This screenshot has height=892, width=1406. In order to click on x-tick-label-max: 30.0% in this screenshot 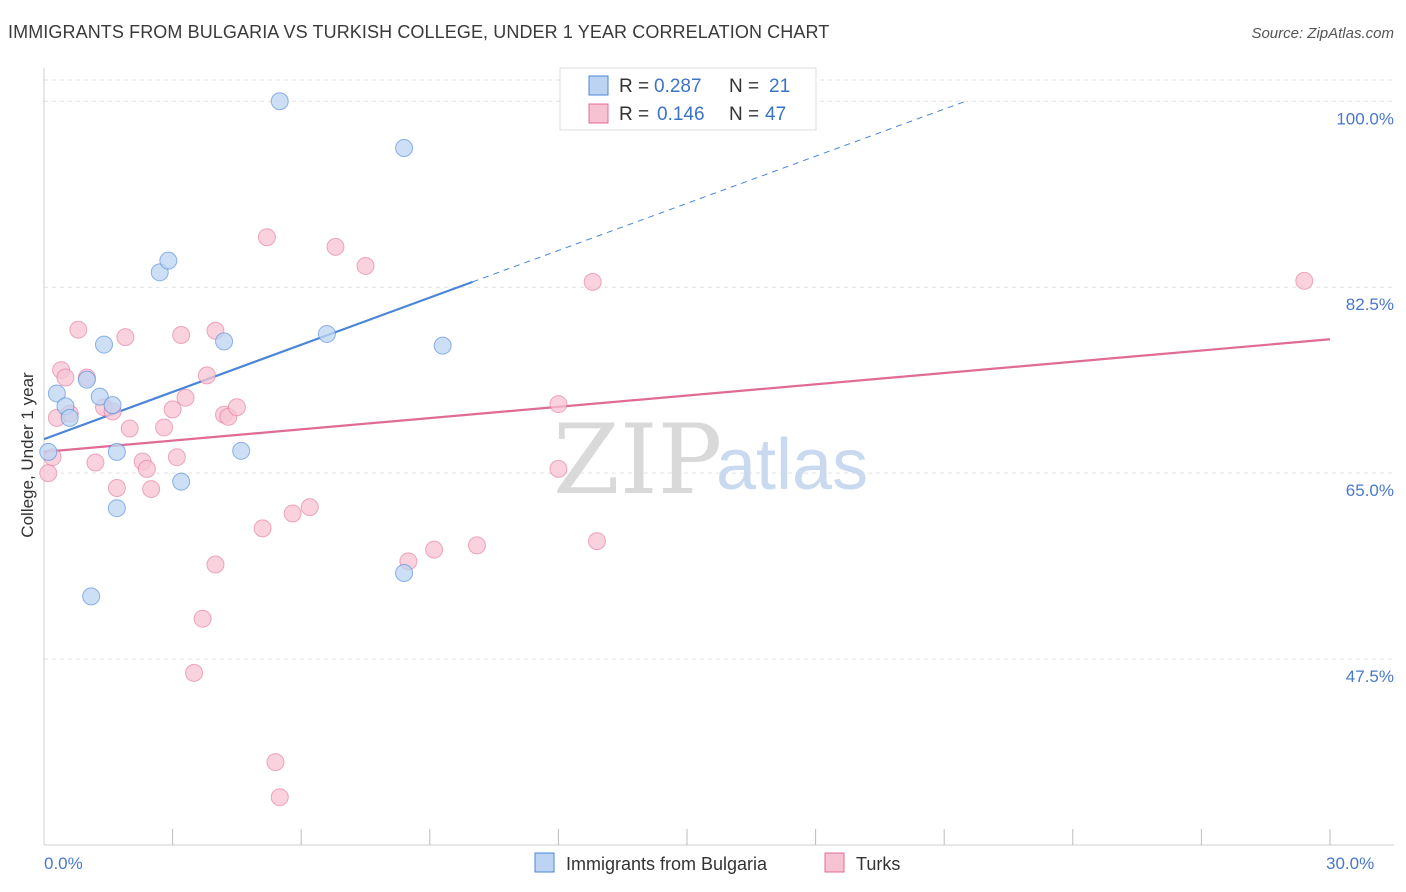, I will do `click(1350, 863)`.